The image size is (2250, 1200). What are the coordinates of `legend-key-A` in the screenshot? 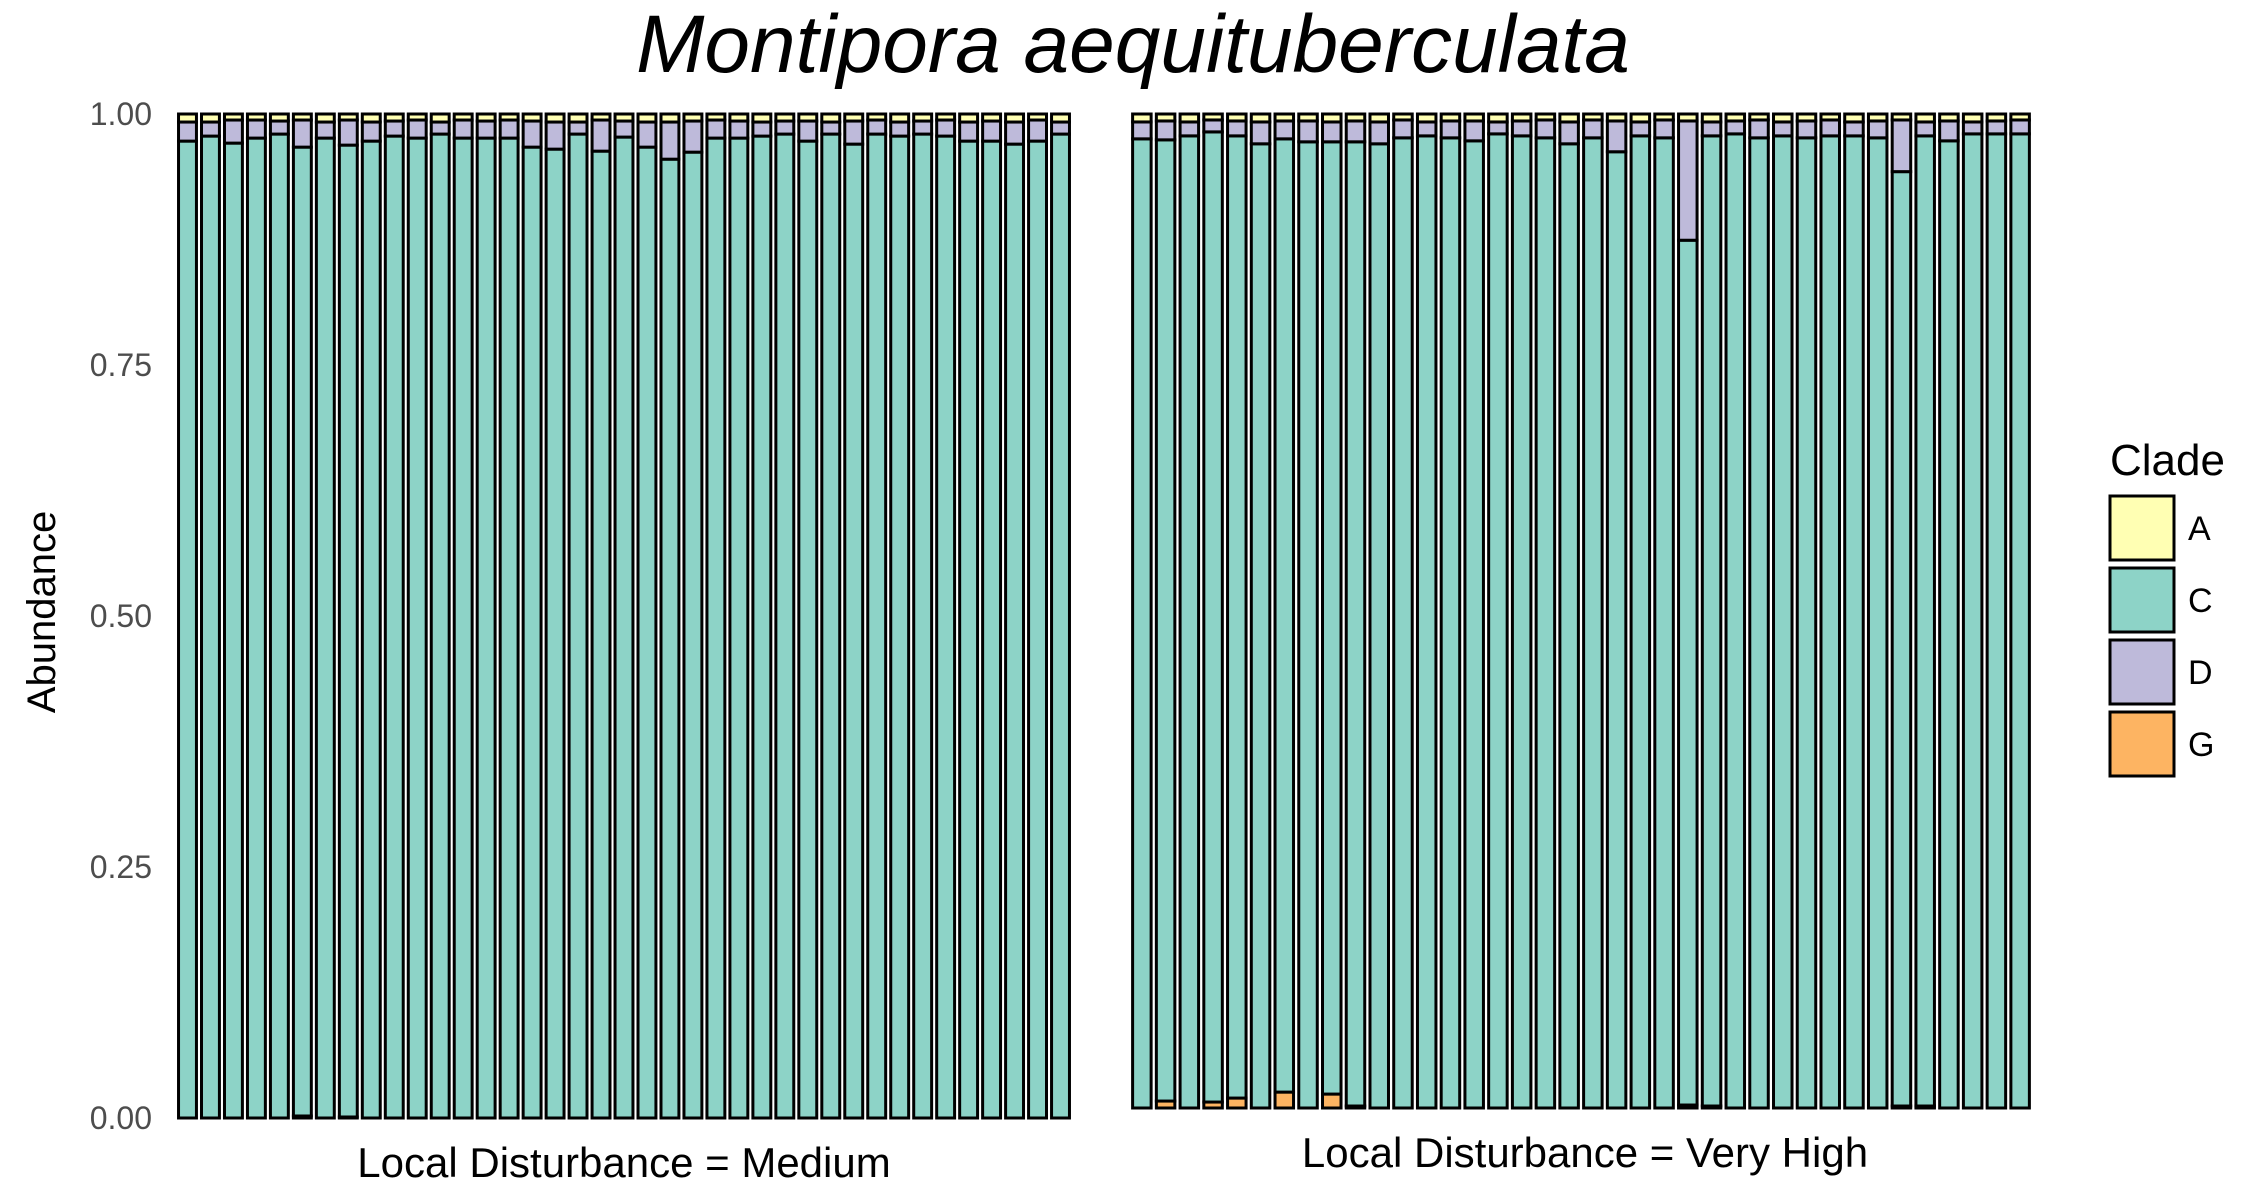 It's located at (2142, 528).